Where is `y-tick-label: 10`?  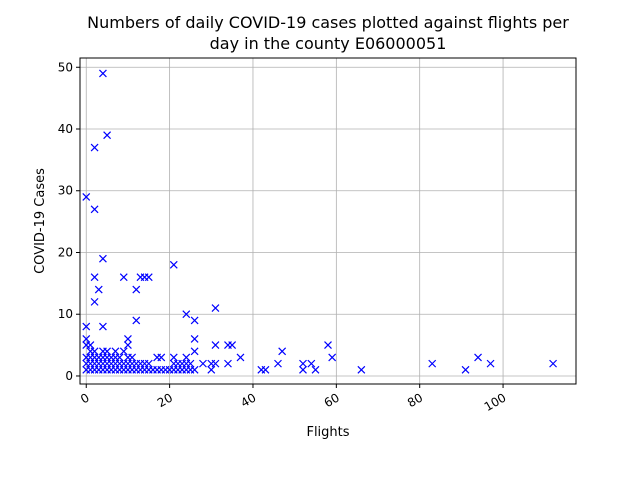
y-tick-label: 10 is located at coordinates (65, 314).